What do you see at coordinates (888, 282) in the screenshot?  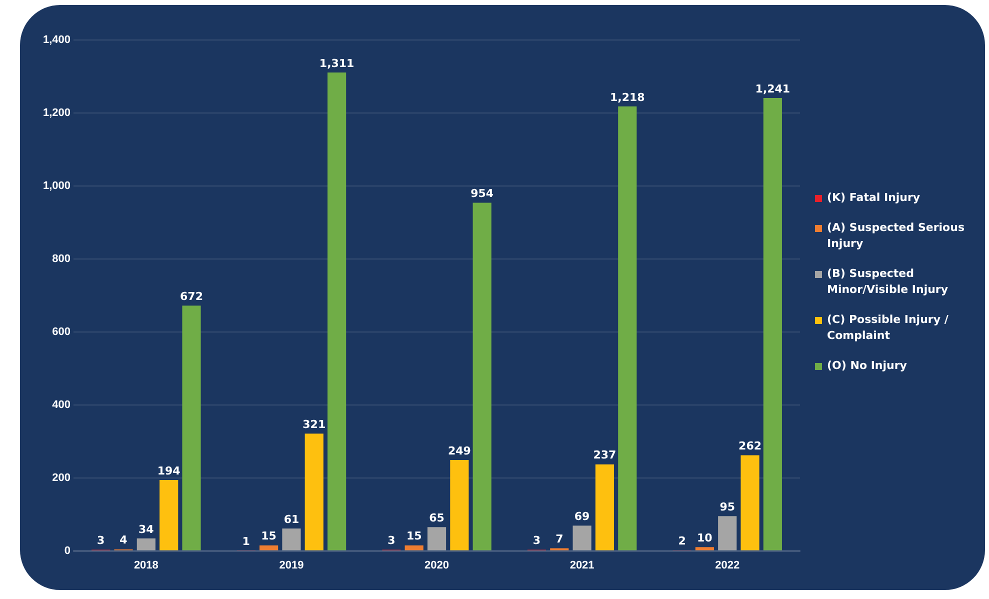 I see `legend-label: (B) Suspected Minor/Visible Injury` at bounding box center [888, 282].